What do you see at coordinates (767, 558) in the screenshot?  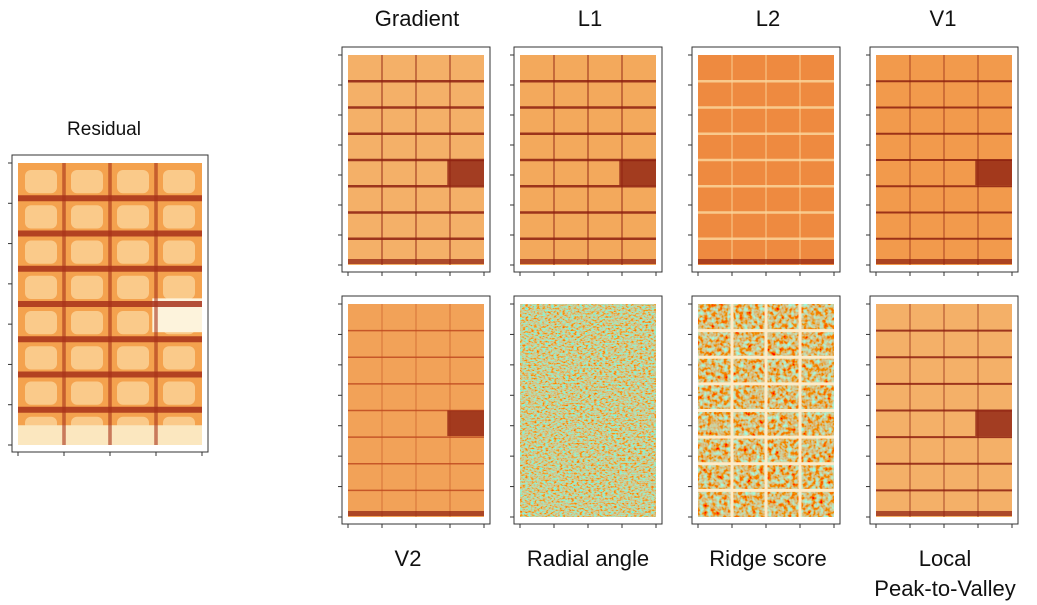 I see `panel-label: Ridge score` at bounding box center [767, 558].